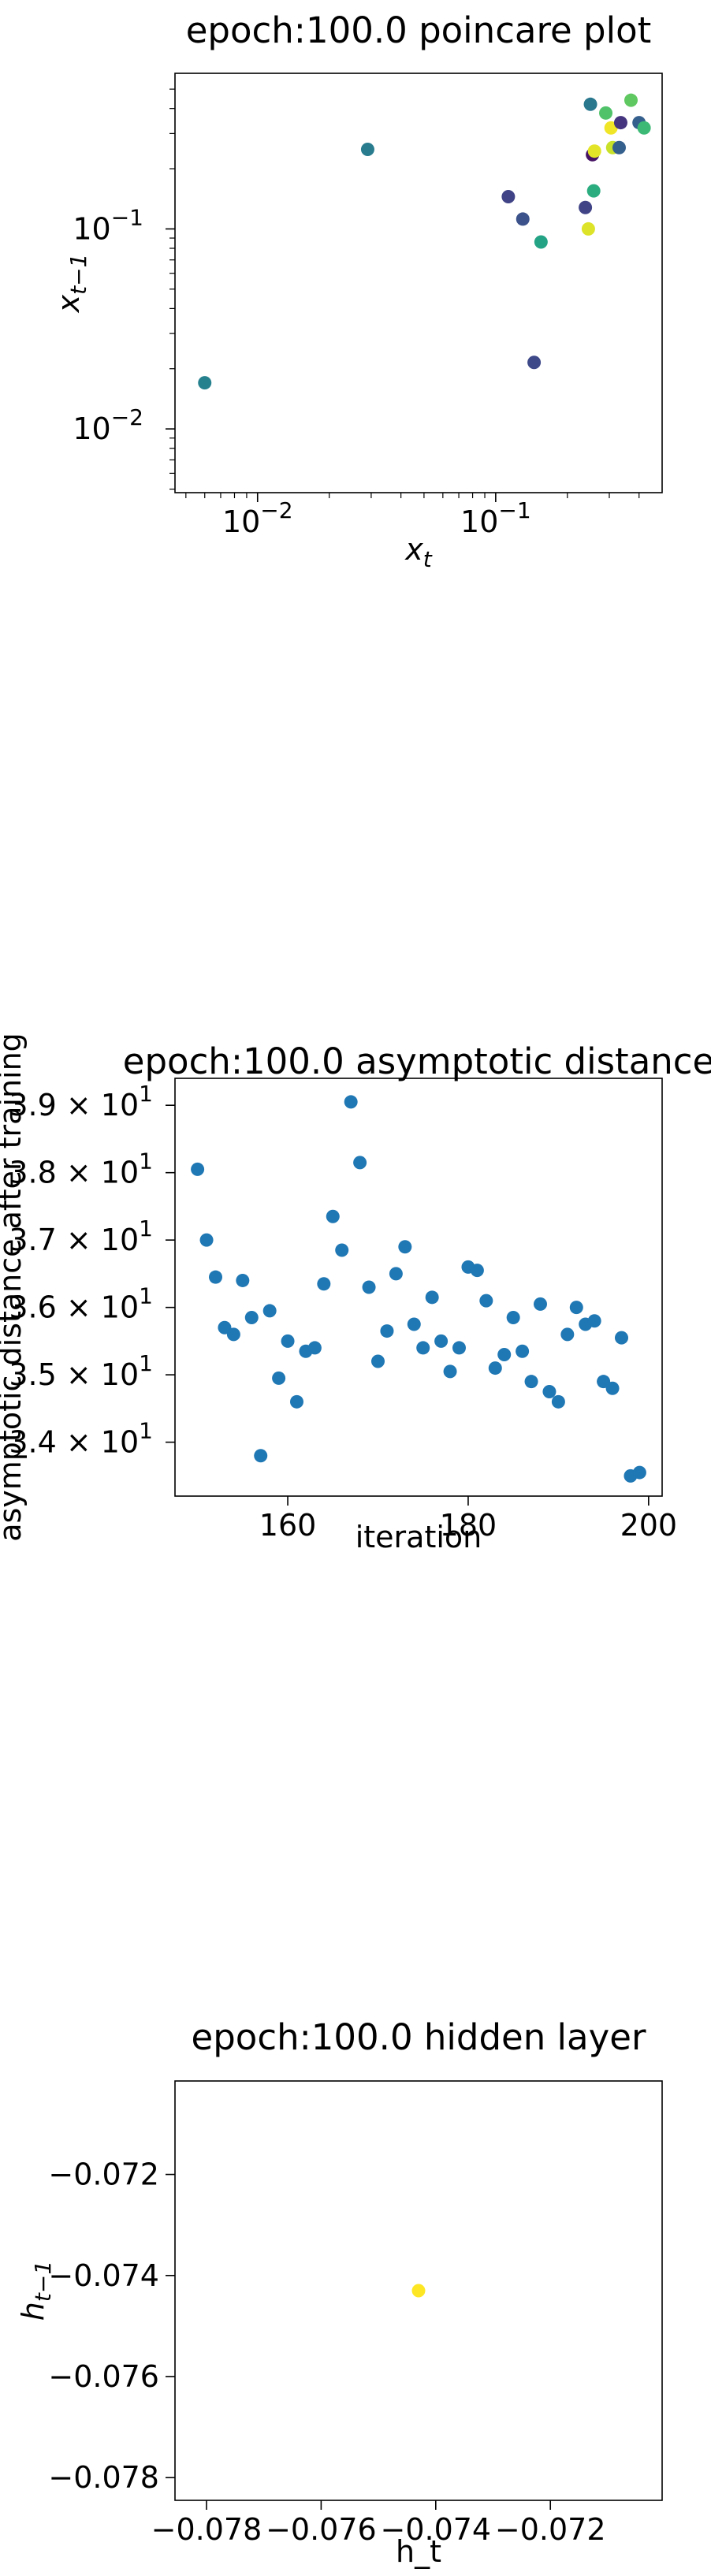 This screenshot has height=2576, width=711. I want to click on y-tick-label: −0.074, so click(103, 2275).